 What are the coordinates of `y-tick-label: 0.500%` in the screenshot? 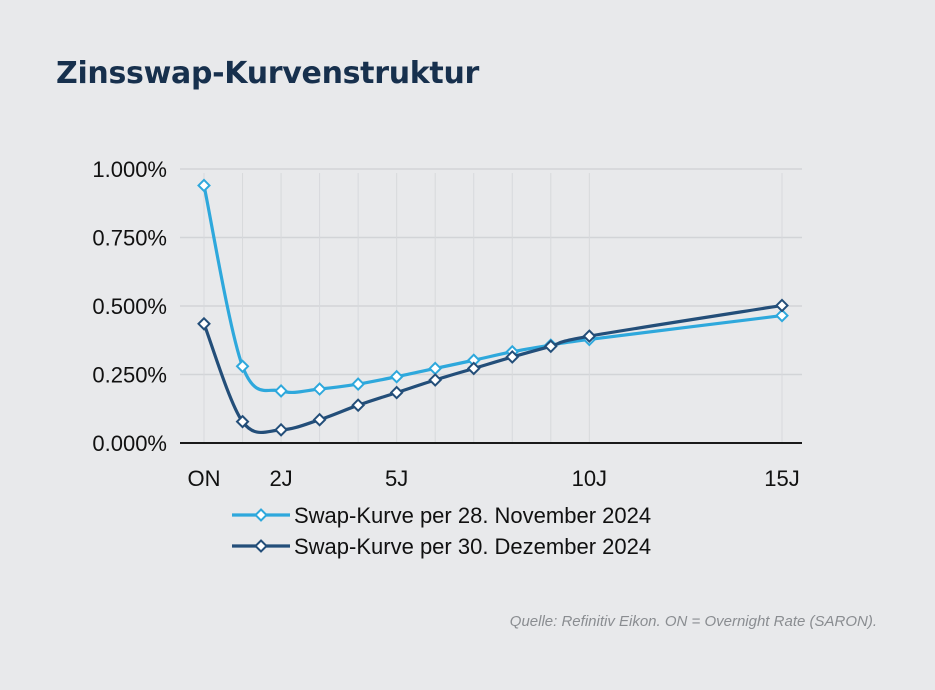 It's located at (129, 306).